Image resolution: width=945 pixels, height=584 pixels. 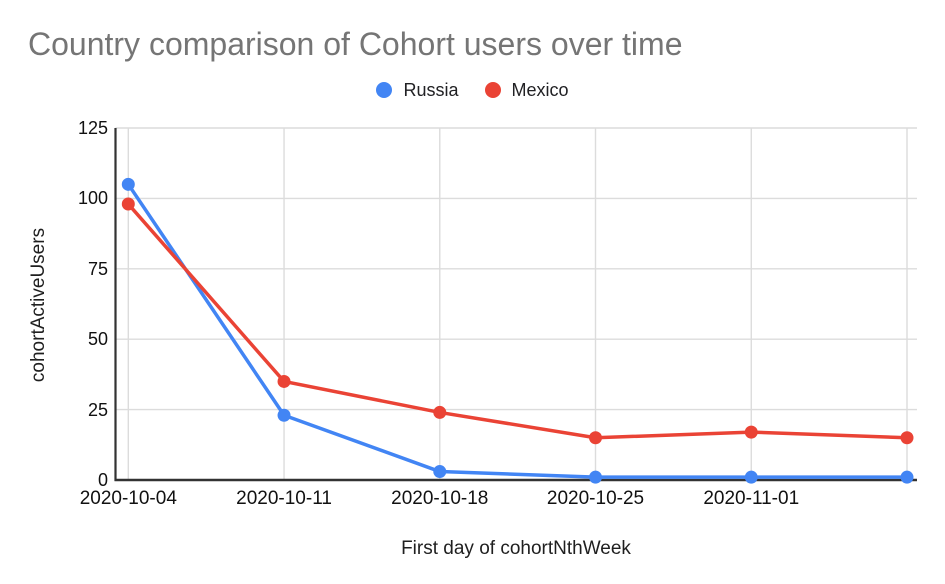 I want to click on y-tick-label: 0, so click(x=102, y=480).